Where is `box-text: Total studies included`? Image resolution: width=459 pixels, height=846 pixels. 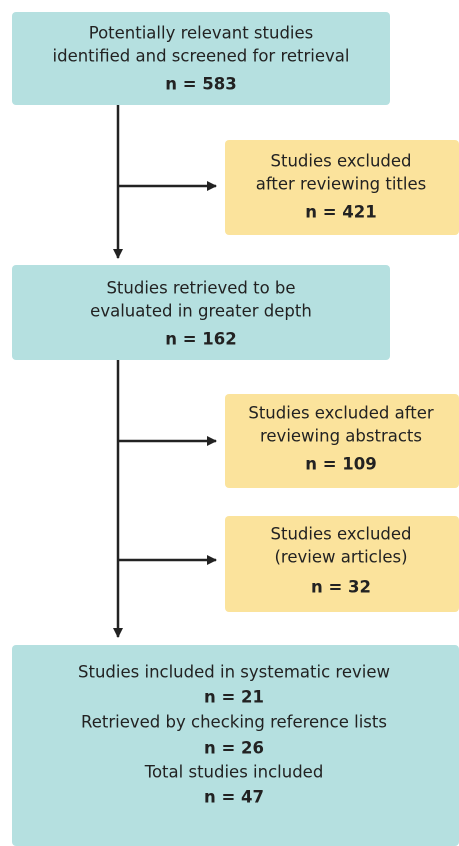
box-text: Total studies included is located at coordinates (234, 772).